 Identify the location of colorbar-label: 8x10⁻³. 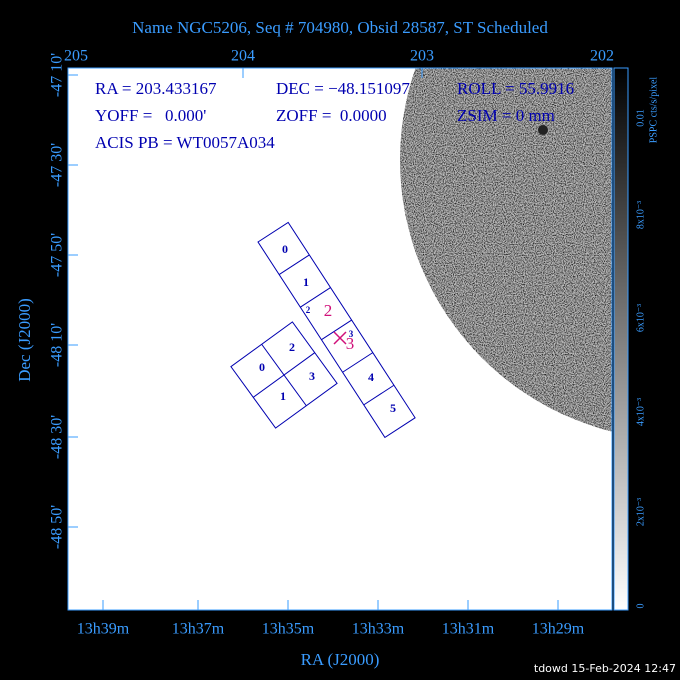
(640, 215).